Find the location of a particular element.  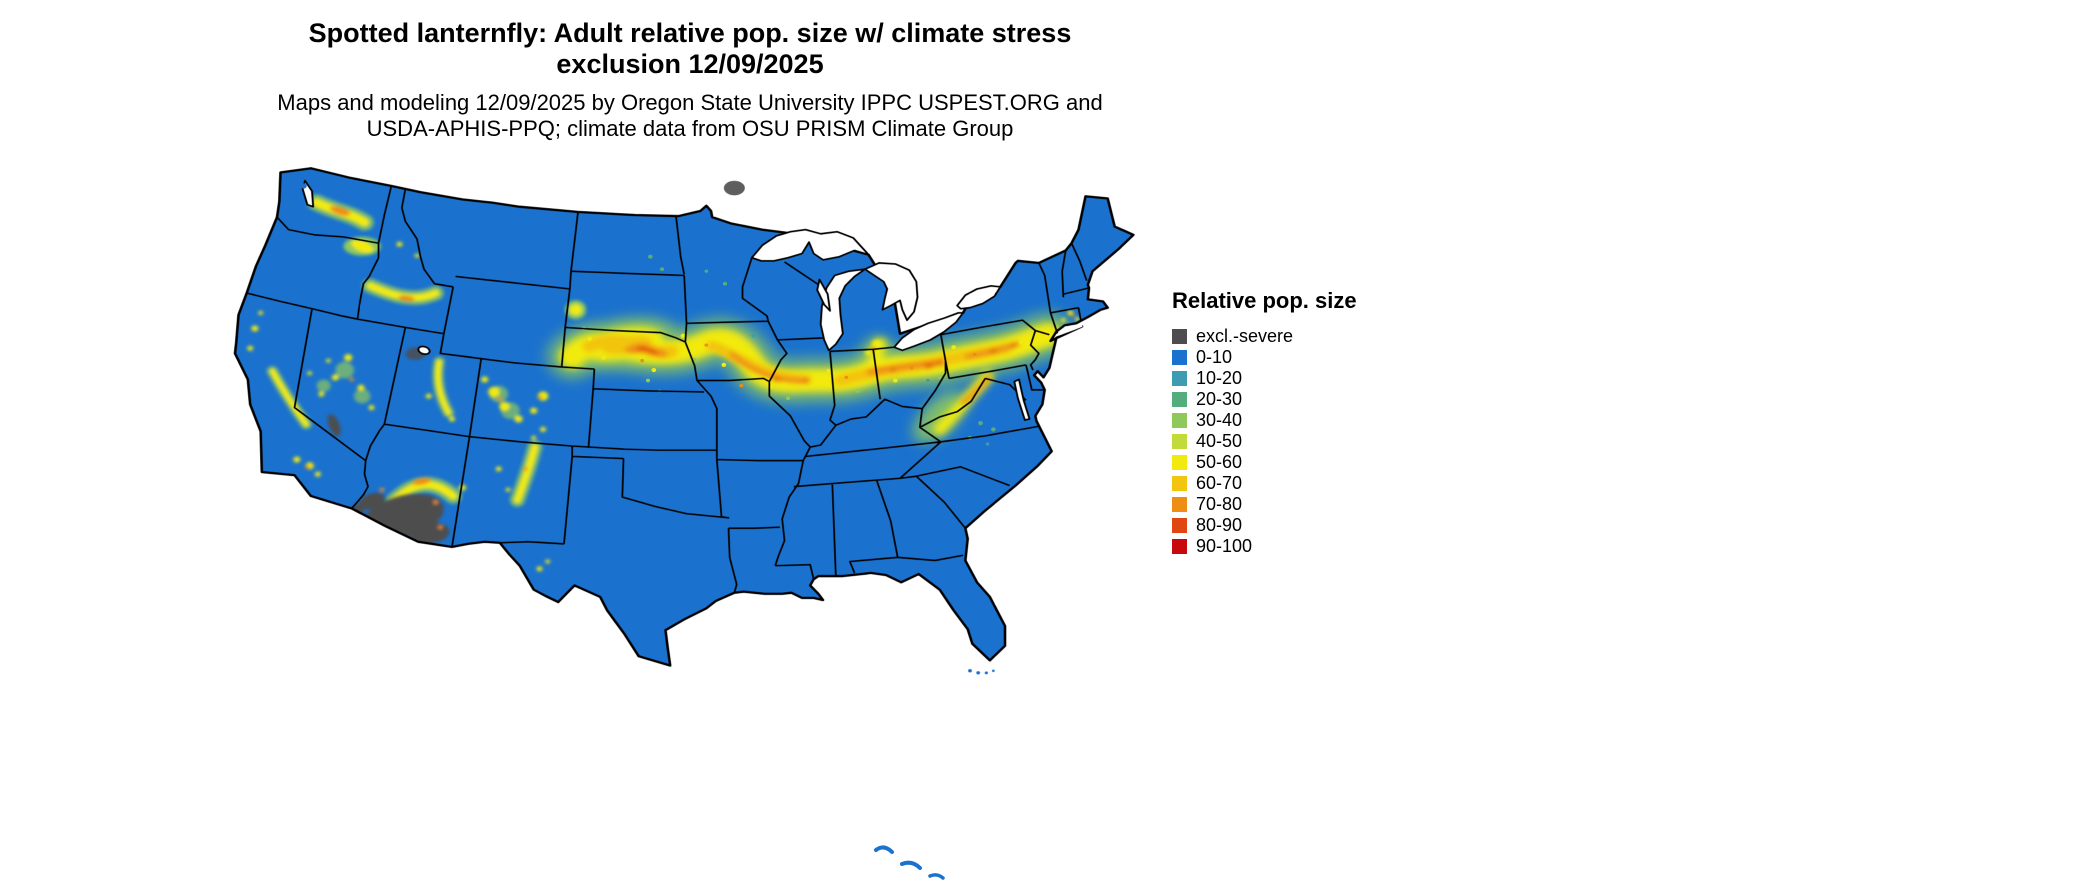

lake-huron is located at coordinates (891, 291).